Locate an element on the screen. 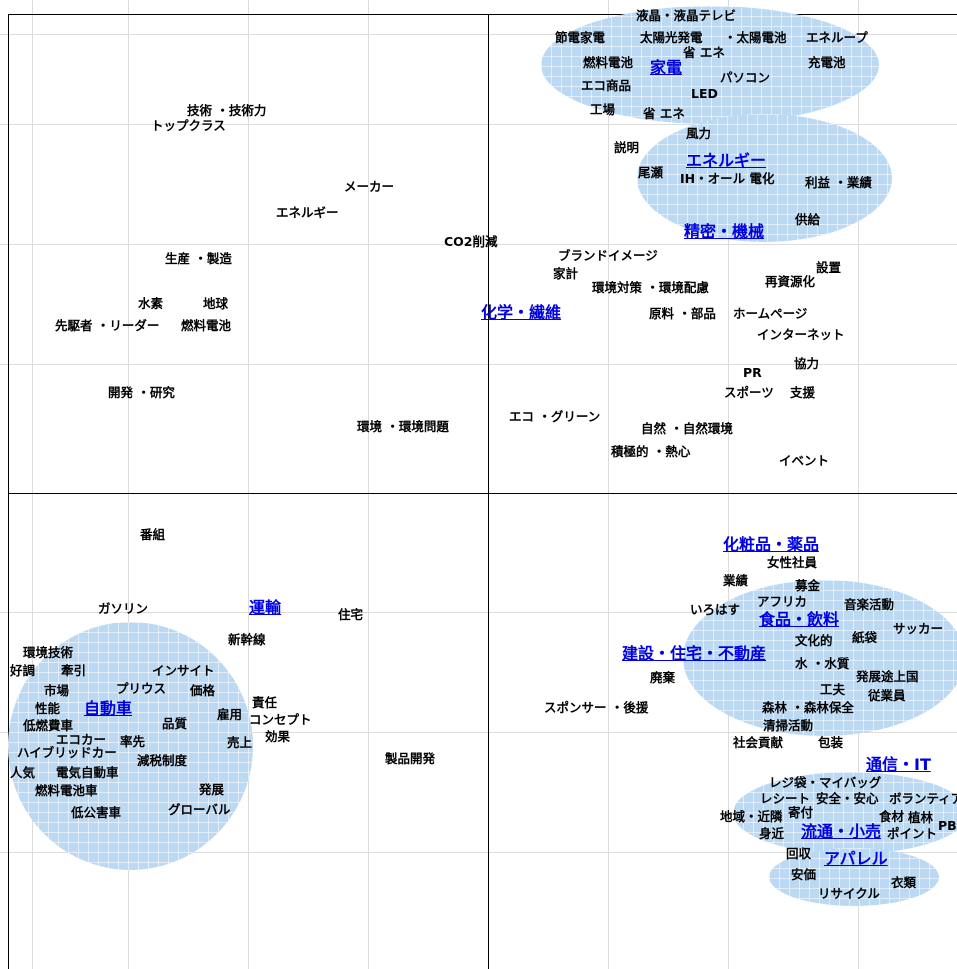 This screenshot has width=957, height=969. keyword: 太陽光発電 is located at coordinates (671, 37).